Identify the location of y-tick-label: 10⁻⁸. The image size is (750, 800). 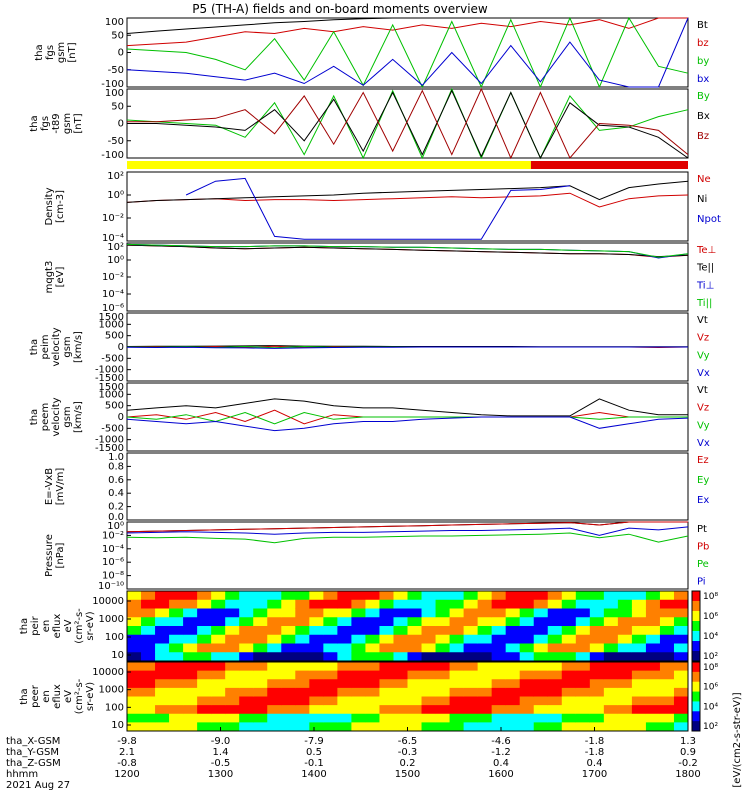
(113, 576).